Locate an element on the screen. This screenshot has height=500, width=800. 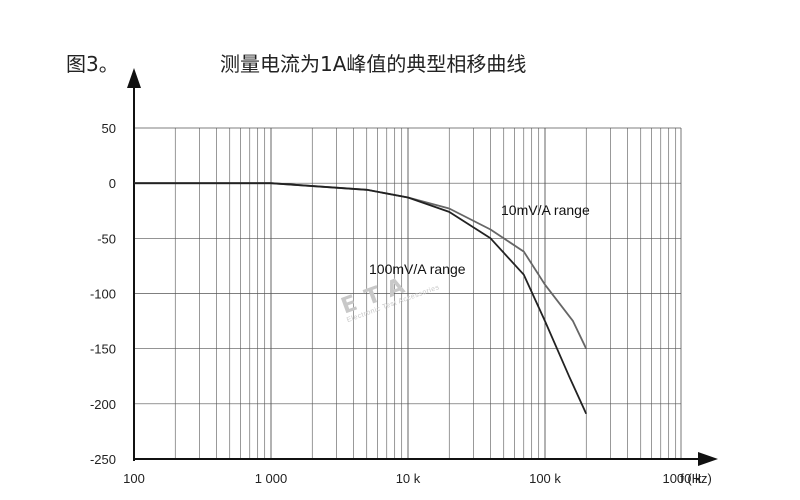
y-tick-label: 50 is located at coordinates (109, 128).